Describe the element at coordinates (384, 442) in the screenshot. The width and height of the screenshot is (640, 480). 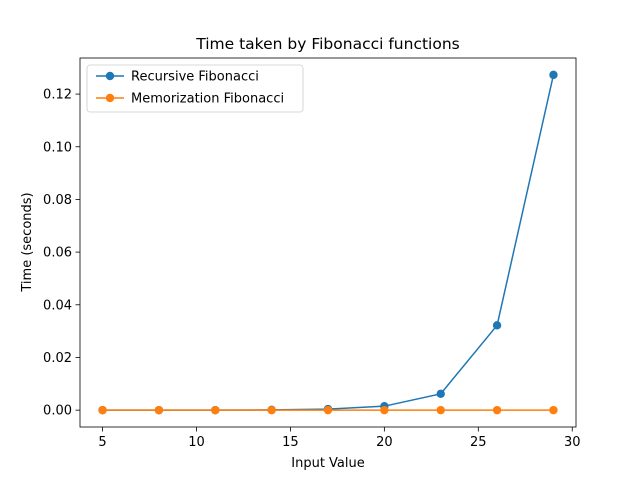
I see `x-tick-label: 20` at that location.